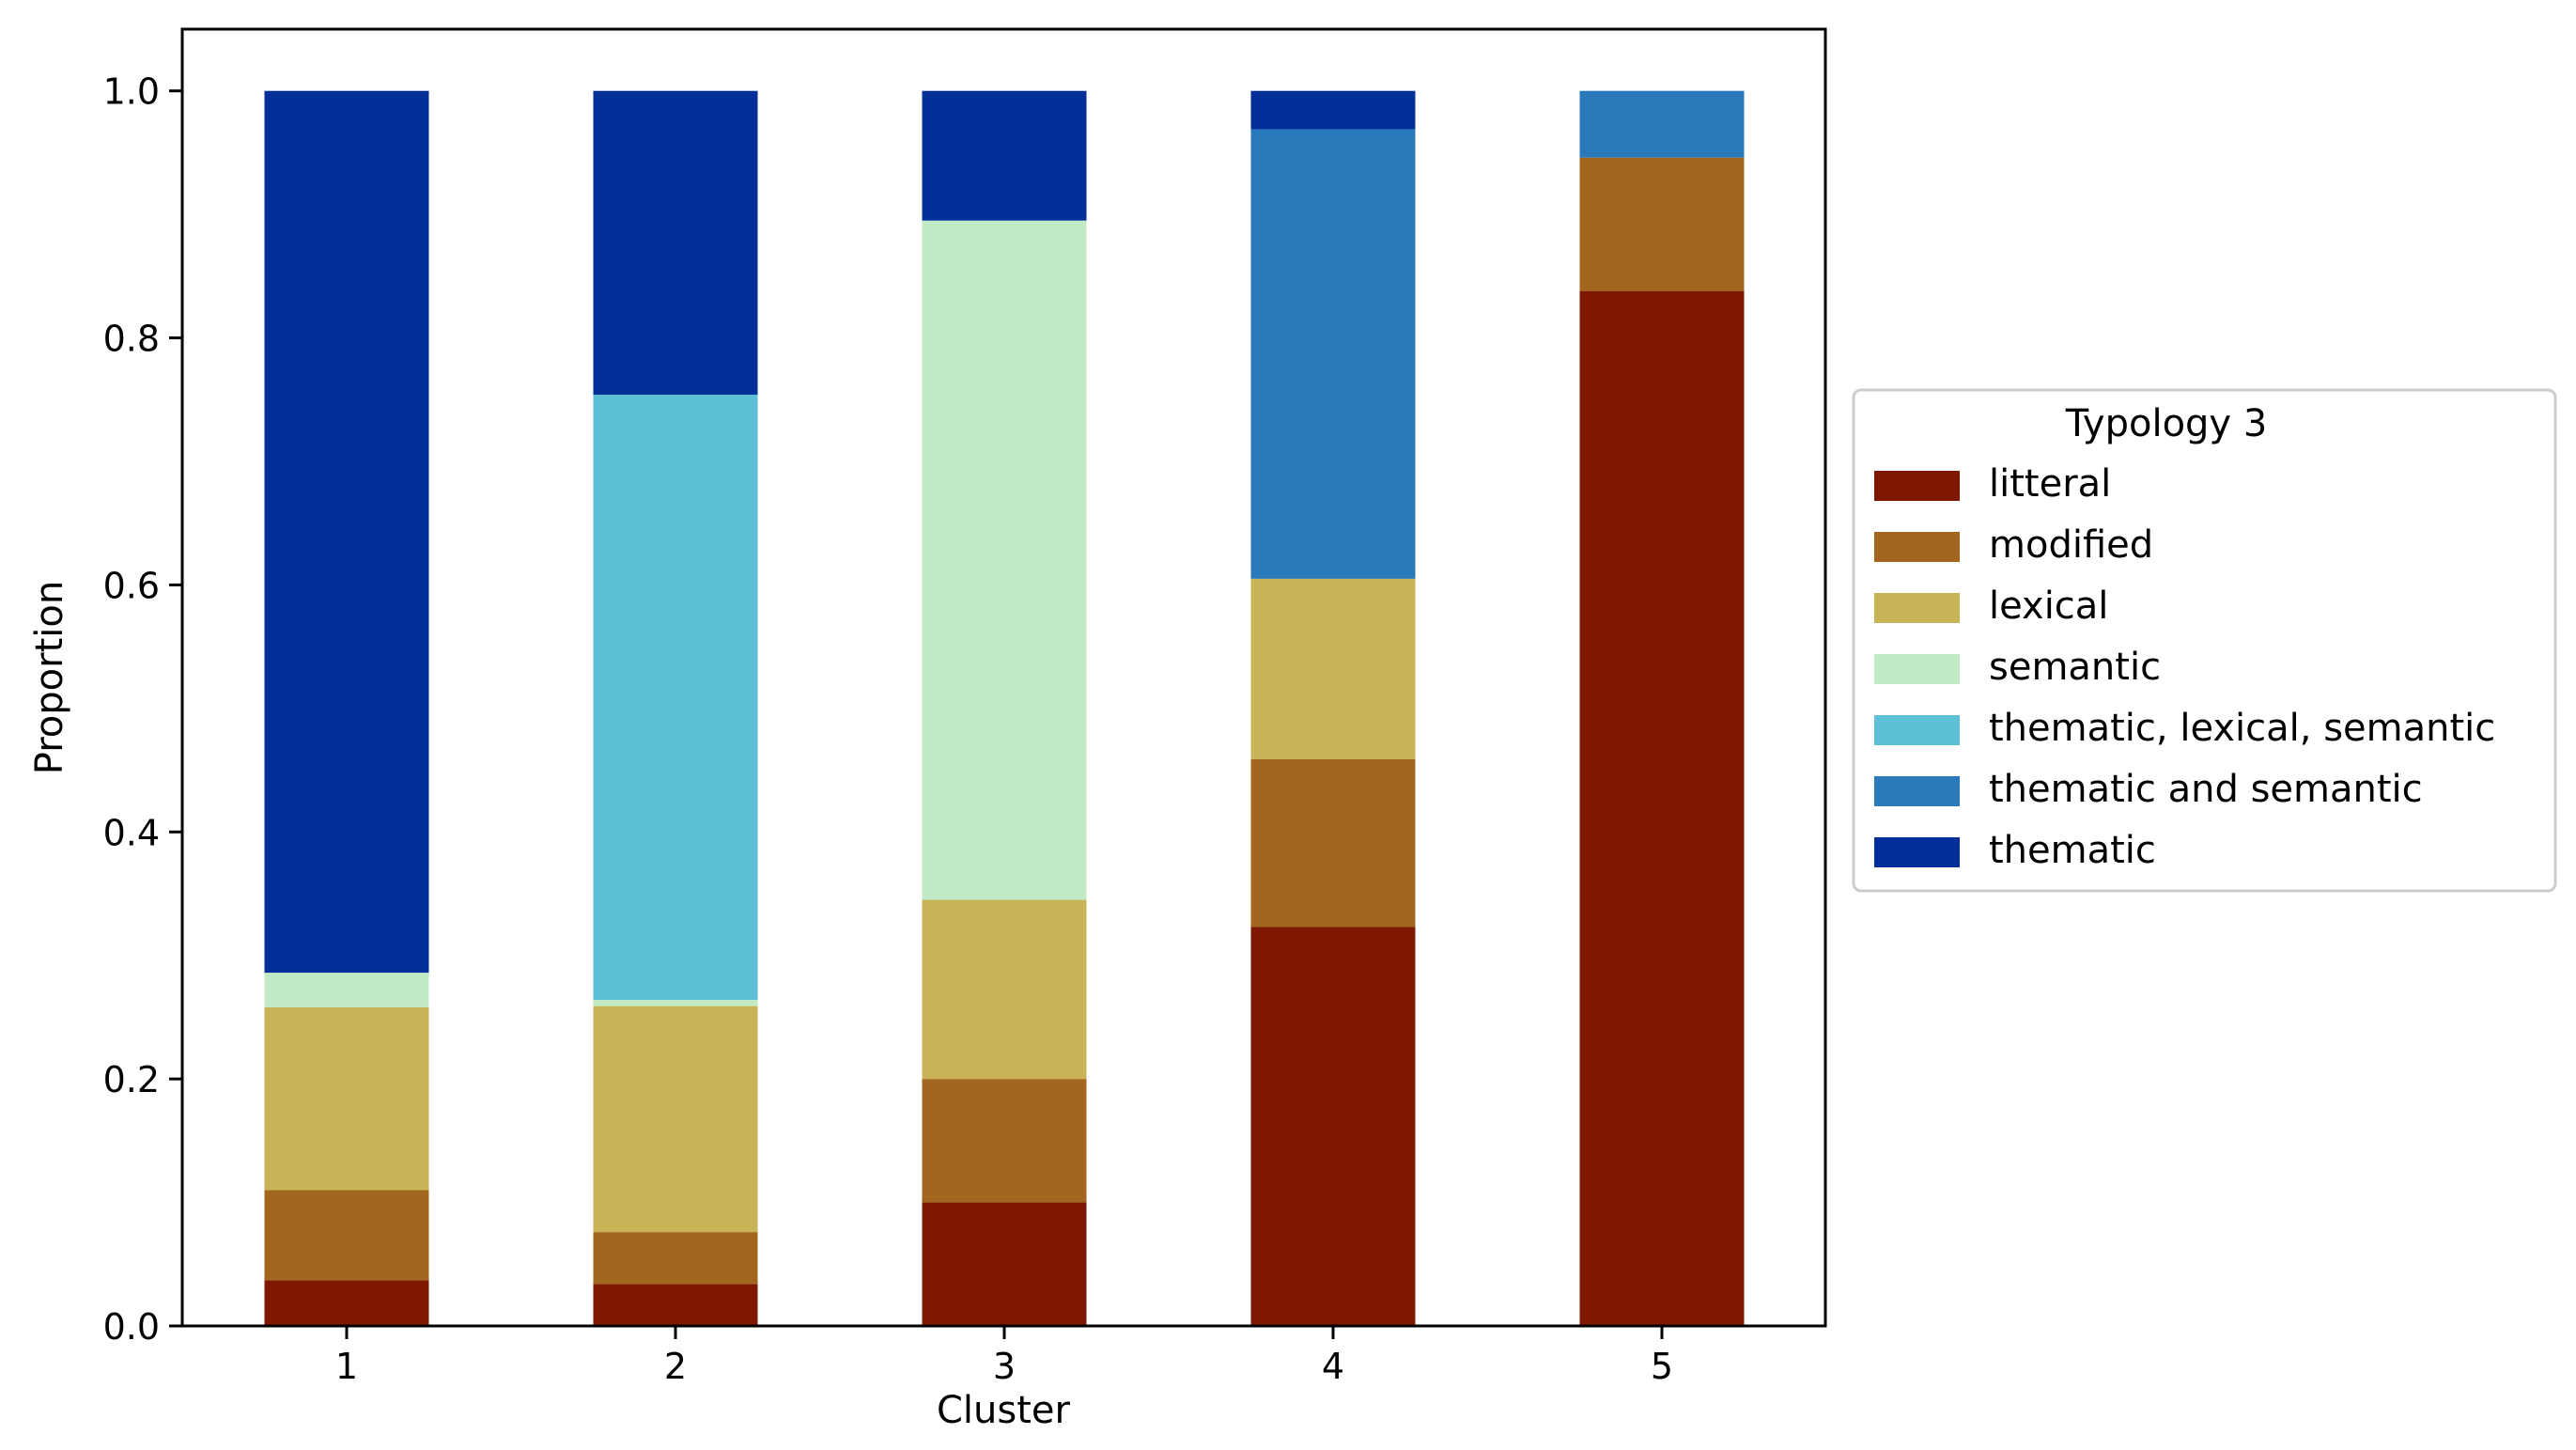 The height and width of the screenshot is (1450, 2576). I want to click on bar-segment-cluster-2-lexical, so click(675, 1119).